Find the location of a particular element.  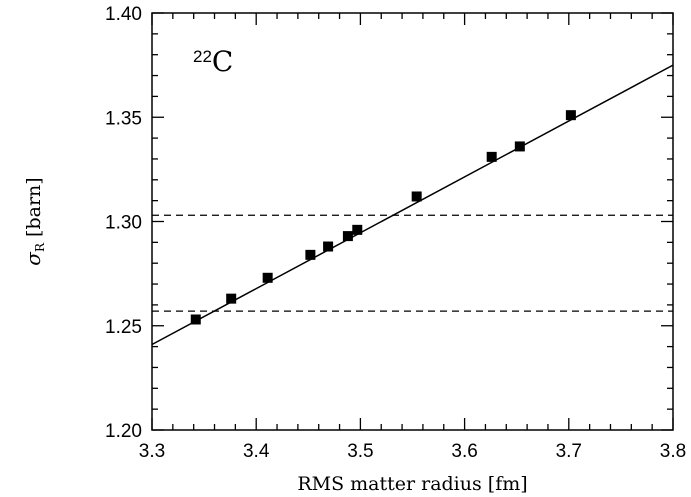

annotation-mass-number: 22 is located at coordinates (202, 56).